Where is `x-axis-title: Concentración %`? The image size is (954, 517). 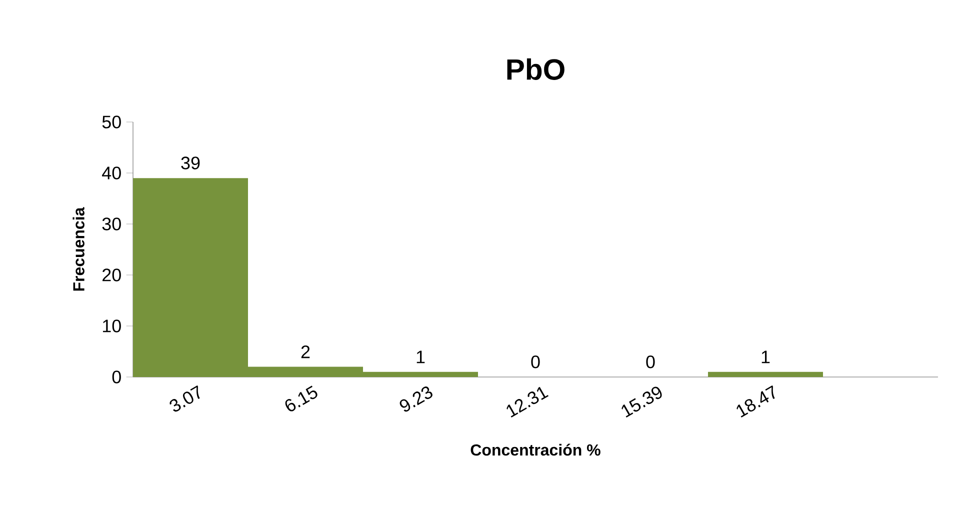 x-axis-title: Concentración % is located at coordinates (535, 450).